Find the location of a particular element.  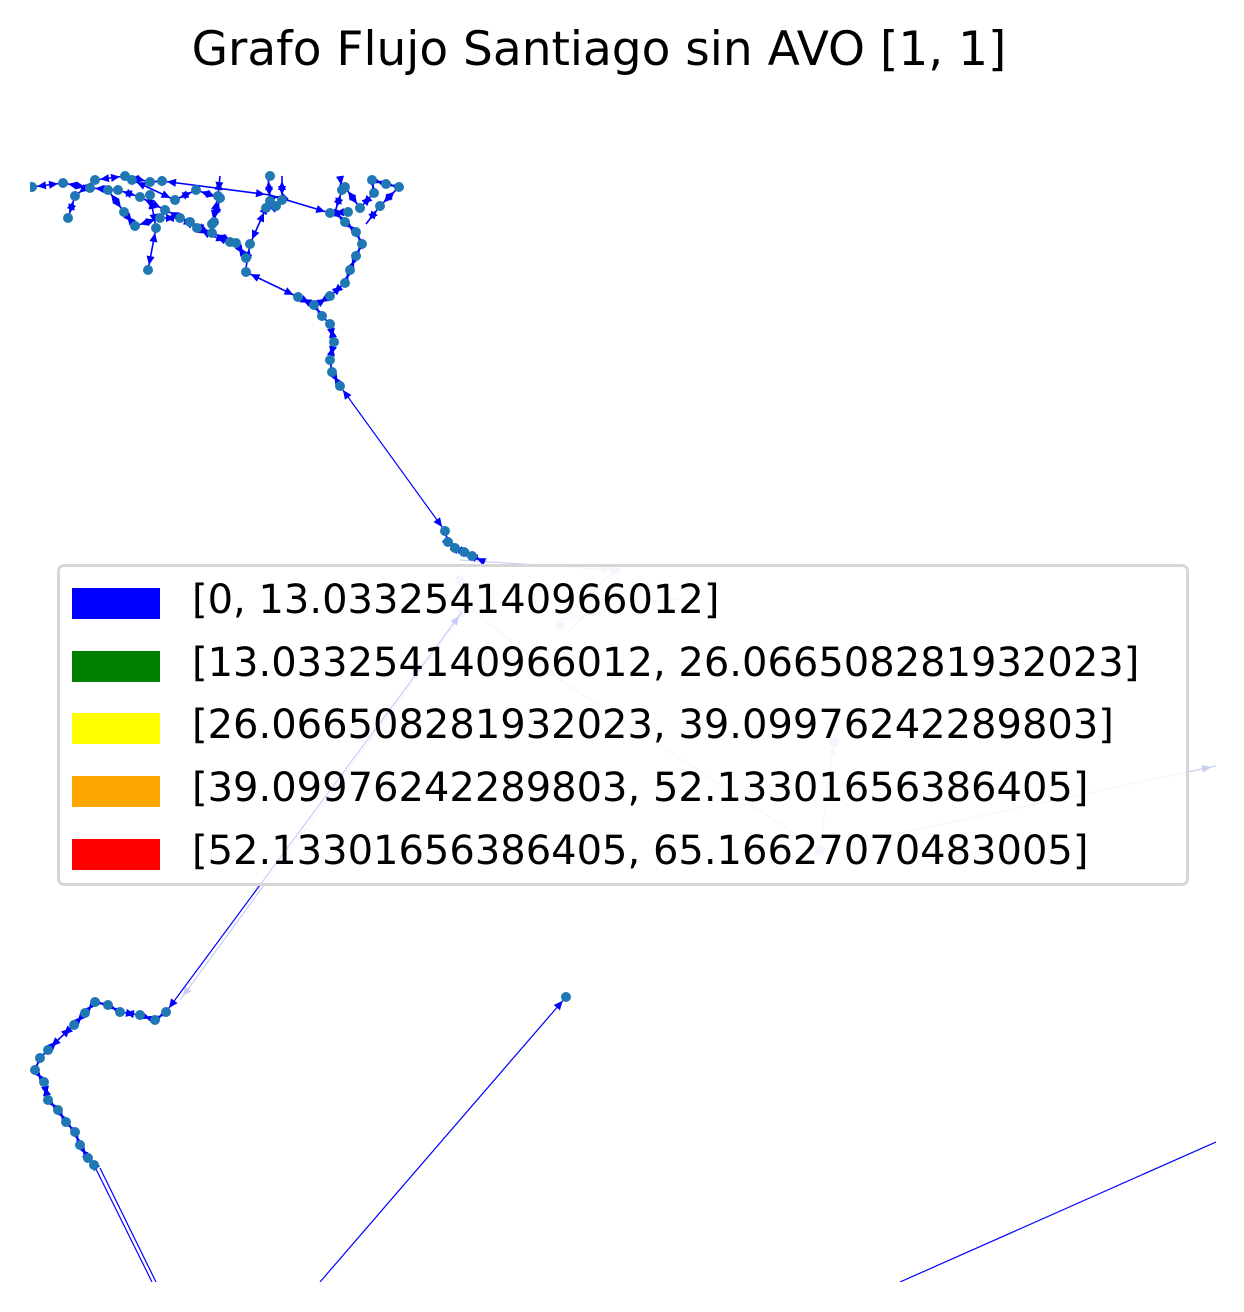

legend-item: [52.13301656386405, 65.16627070483005] is located at coordinates (627, 851).